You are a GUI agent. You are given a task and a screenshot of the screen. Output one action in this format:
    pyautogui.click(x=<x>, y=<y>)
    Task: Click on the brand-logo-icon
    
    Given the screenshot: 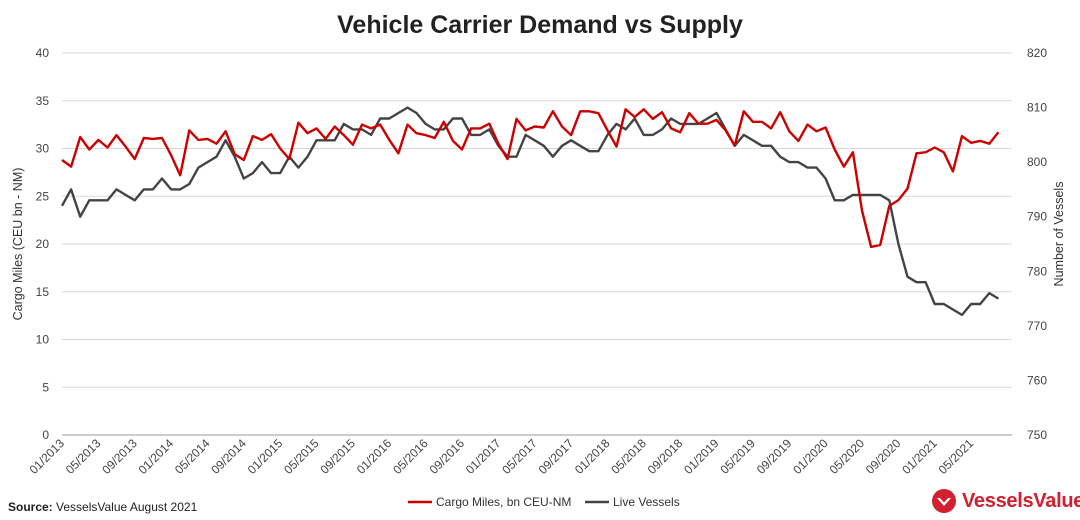 What is the action you would take?
    pyautogui.click(x=944, y=501)
    